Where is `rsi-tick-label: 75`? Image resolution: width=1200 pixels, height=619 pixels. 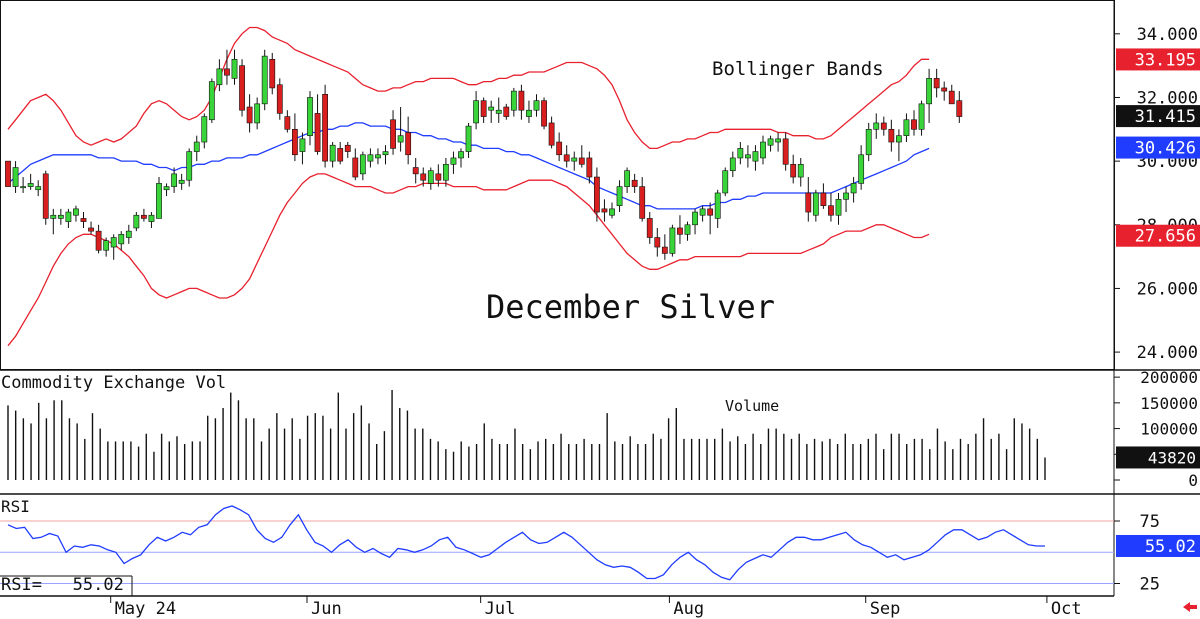 rsi-tick-label: 75 is located at coordinates (1150, 522).